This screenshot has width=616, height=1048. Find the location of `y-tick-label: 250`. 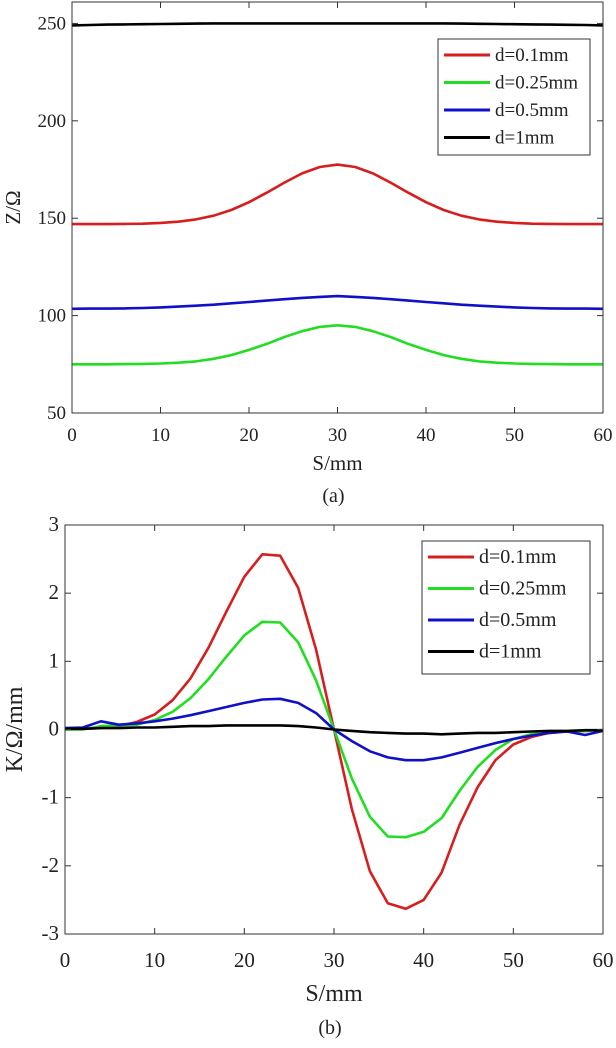

y-tick-label: 250 is located at coordinates (52, 23).